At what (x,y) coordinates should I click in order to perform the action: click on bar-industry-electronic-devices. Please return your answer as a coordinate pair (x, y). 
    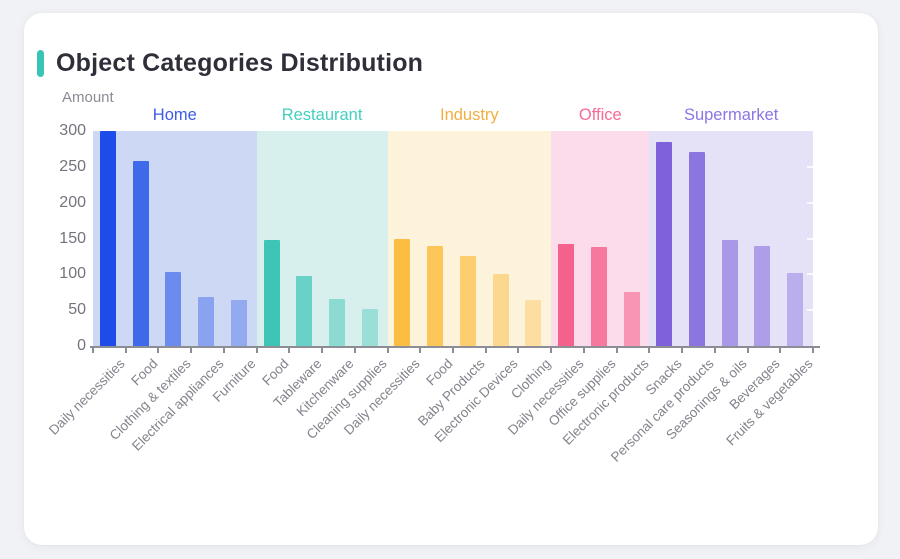
    Looking at the image, I should click on (500, 310).